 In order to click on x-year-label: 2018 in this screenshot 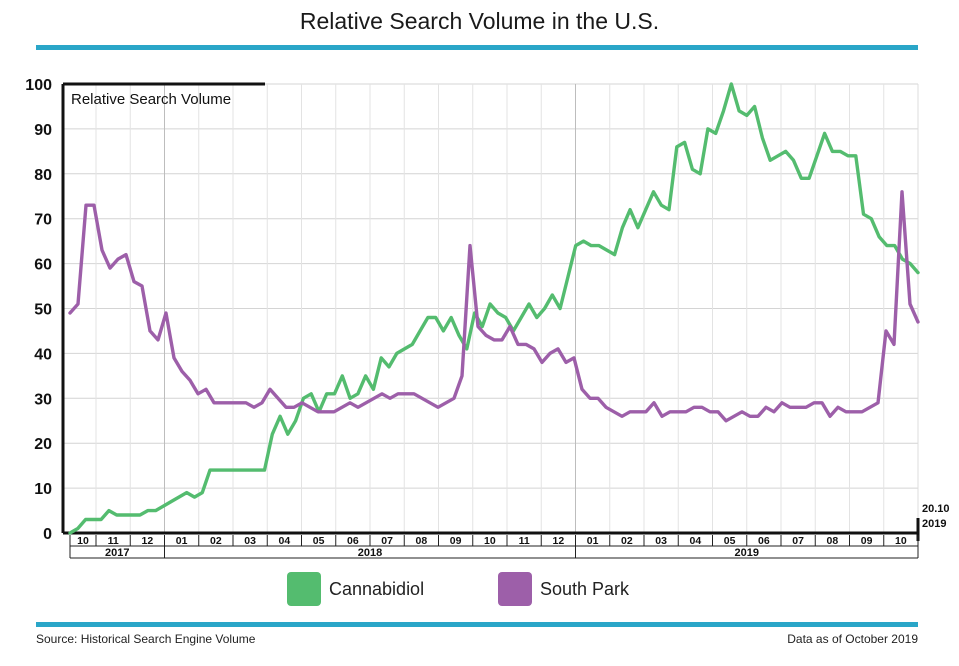, I will do `click(370, 553)`.